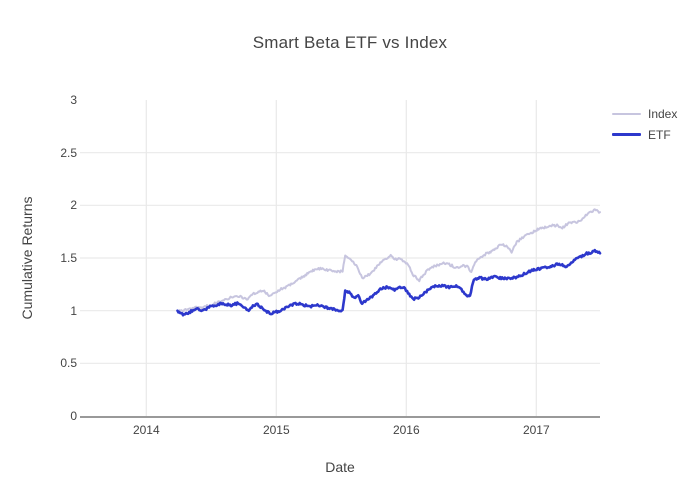 The height and width of the screenshot is (500, 700). What do you see at coordinates (27, 258) in the screenshot?
I see `y-axis-title: Cumulative Returns` at bounding box center [27, 258].